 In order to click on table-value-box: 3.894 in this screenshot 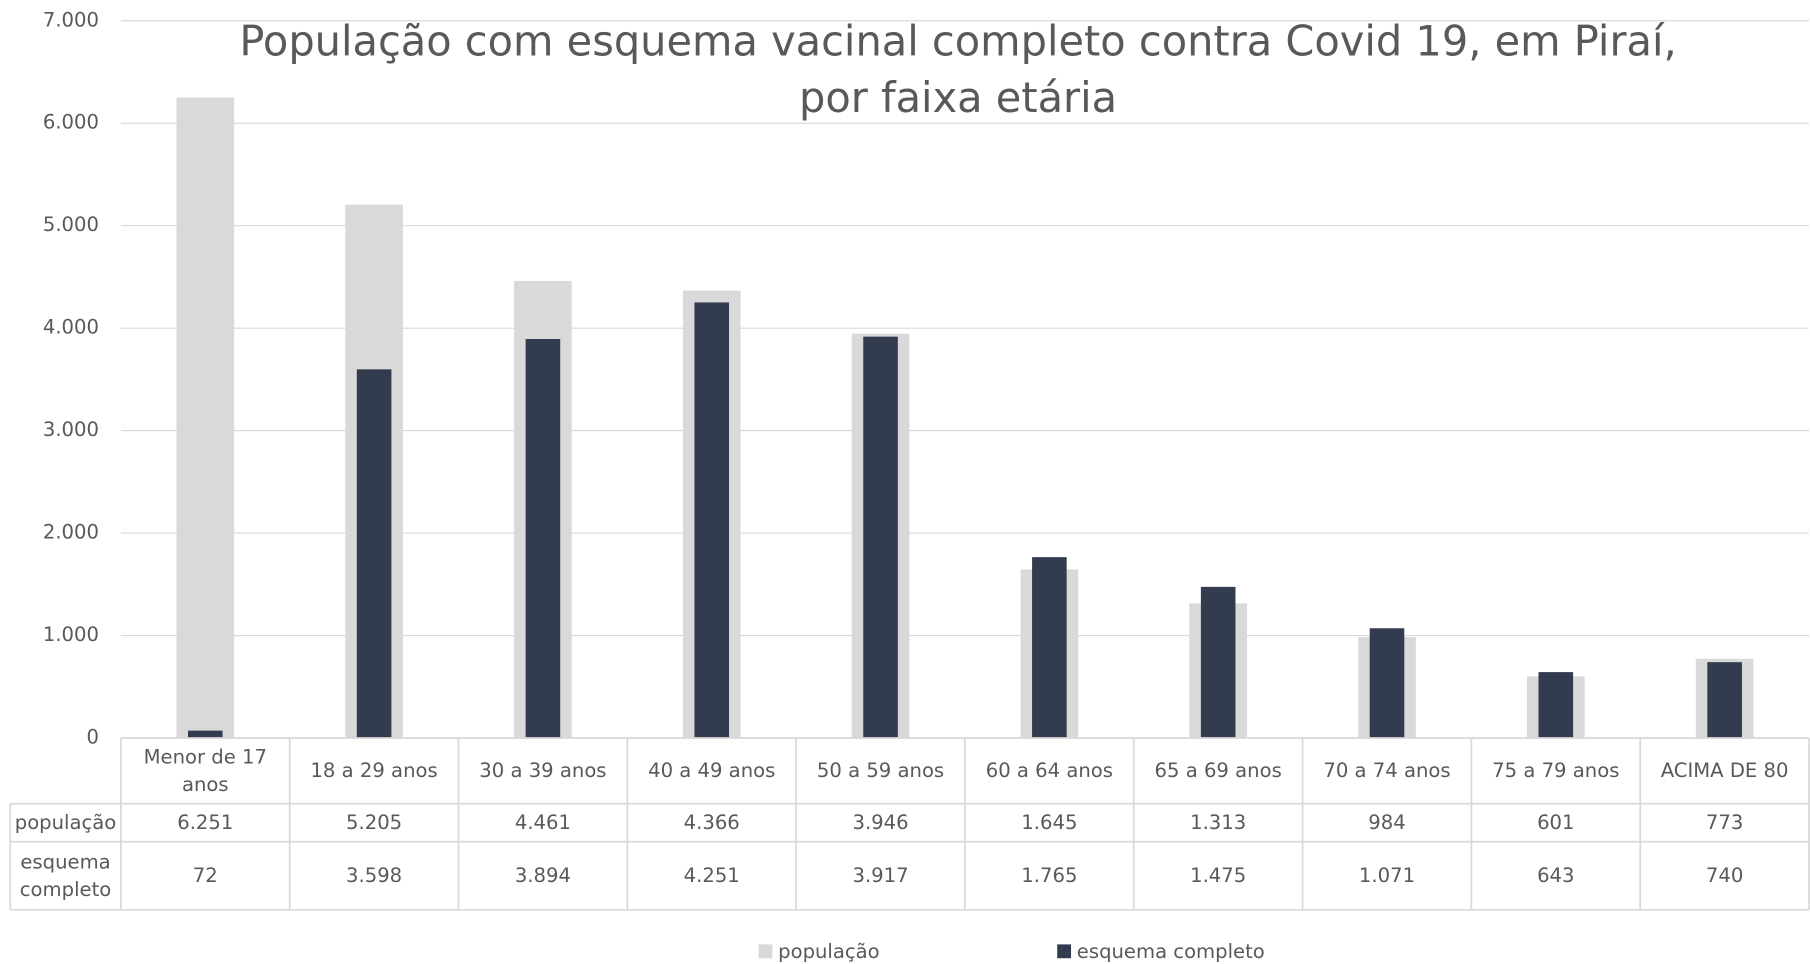, I will do `click(542, 876)`.